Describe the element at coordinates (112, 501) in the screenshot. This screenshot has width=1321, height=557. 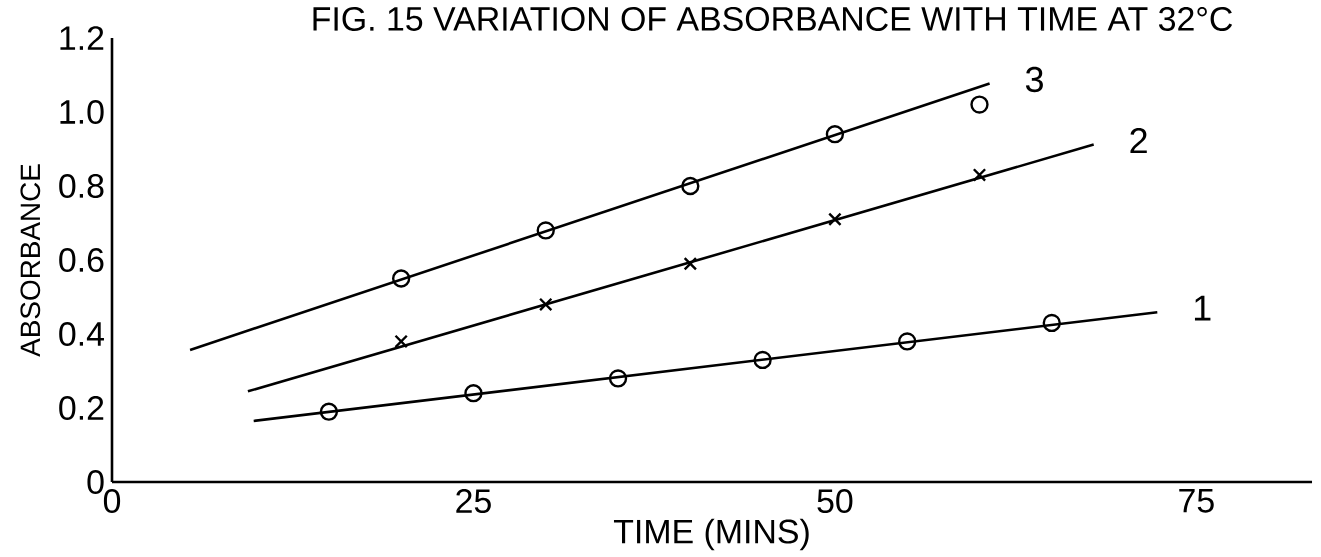
I see `x-tick-label: 0` at that location.